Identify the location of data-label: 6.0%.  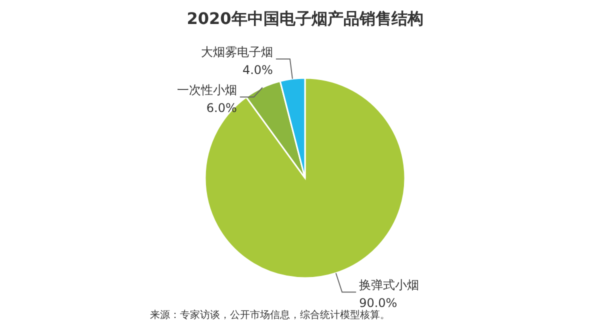
(221, 107).